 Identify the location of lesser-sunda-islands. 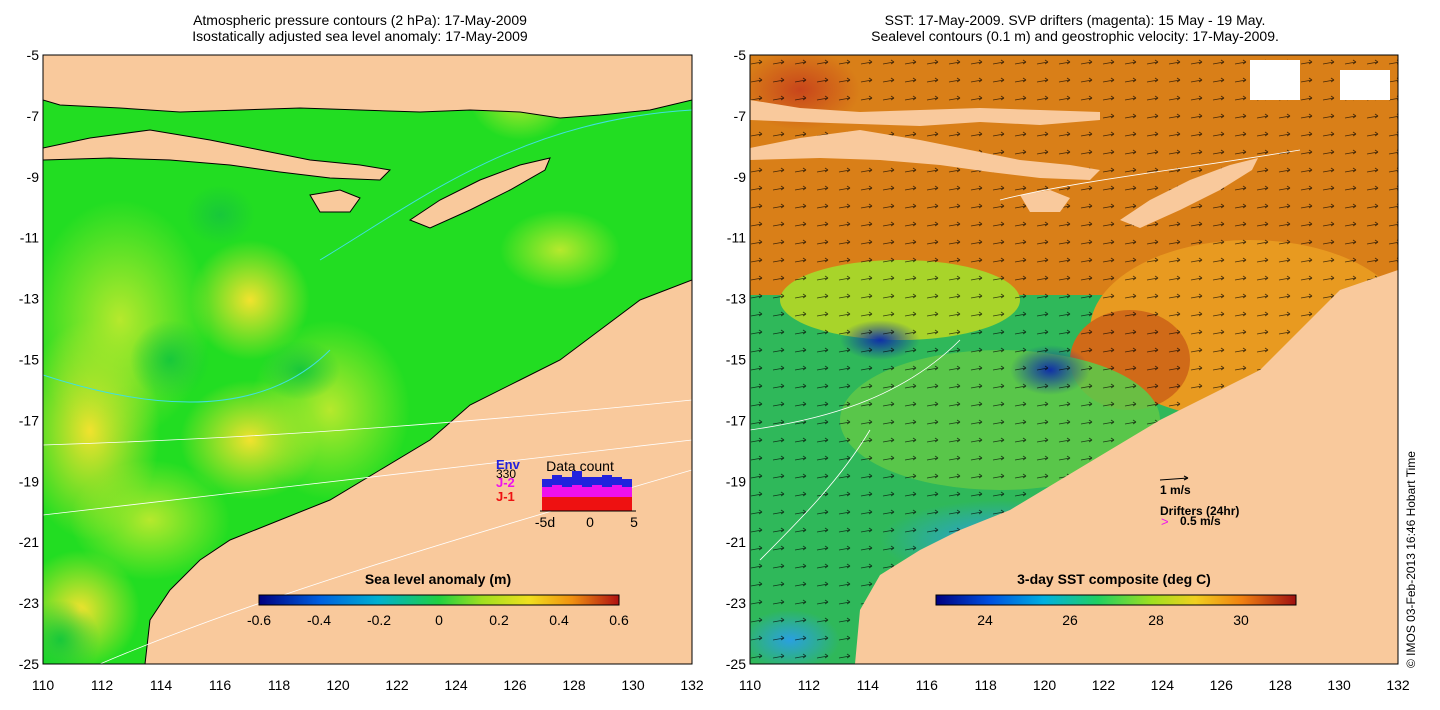
(217, 155).